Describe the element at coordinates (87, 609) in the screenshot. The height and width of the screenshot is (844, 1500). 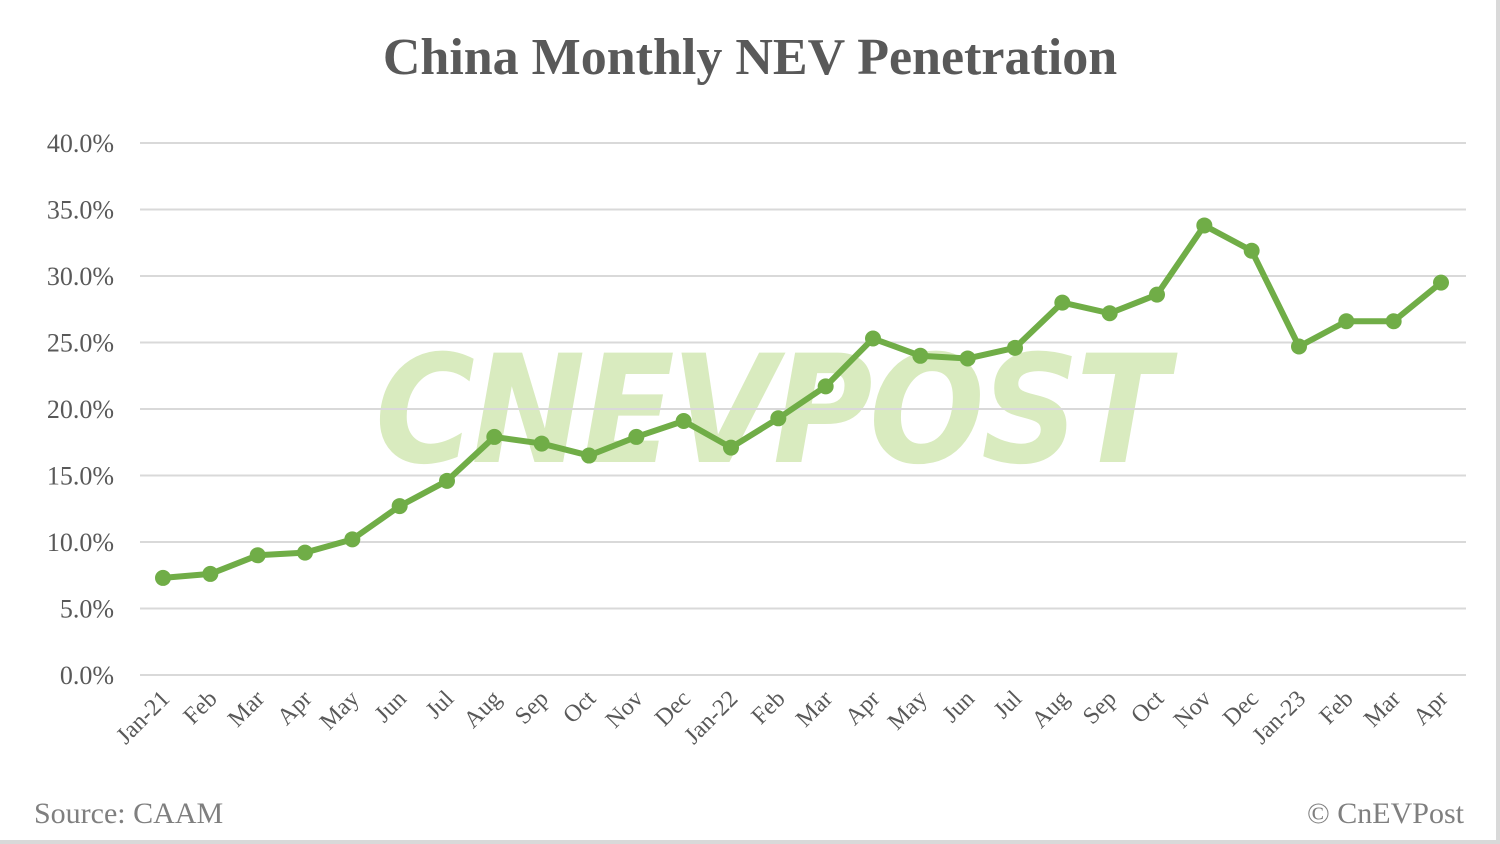
I see `y-tick-label: 5.0%` at that location.